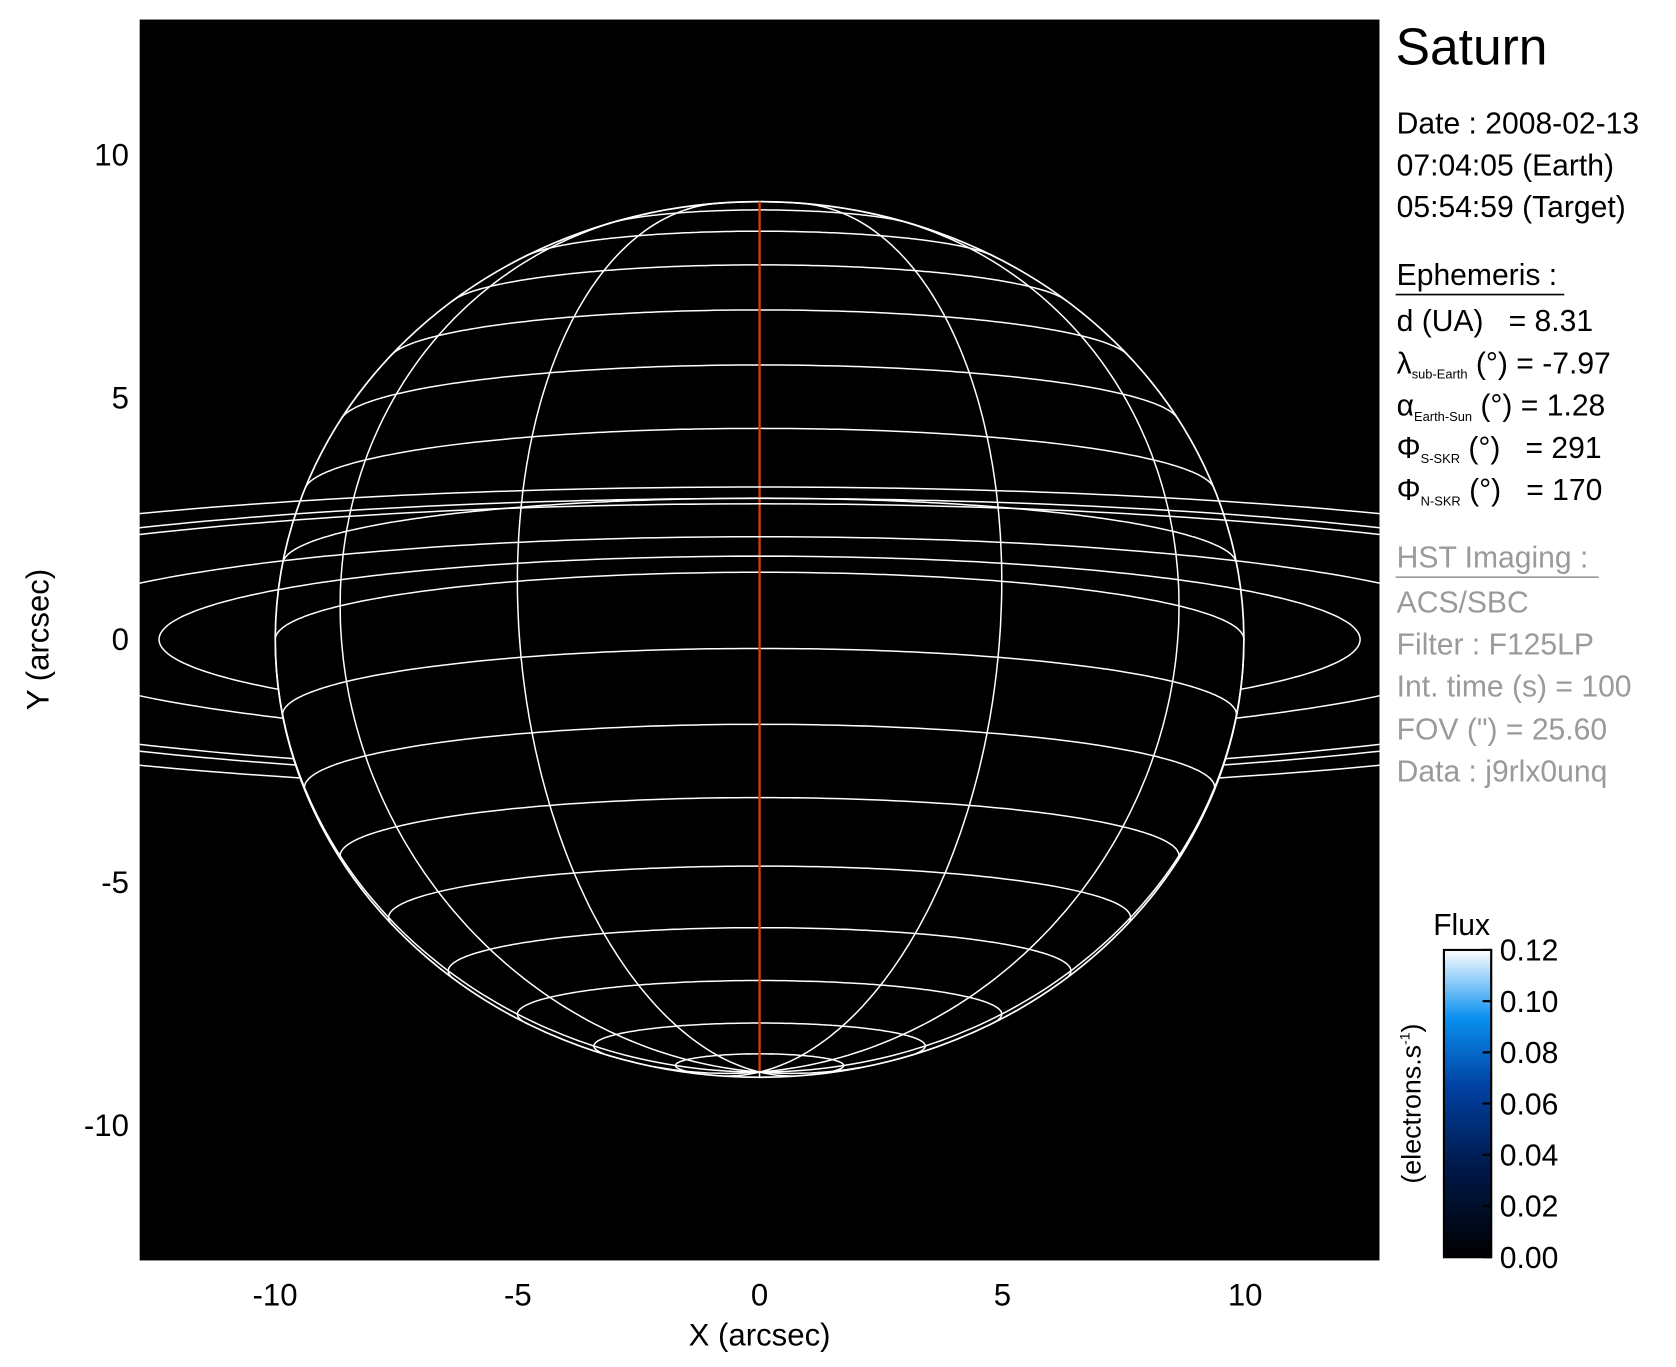 This screenshot has width=1676, height=1367. Describe the element at coordinates (1440, 321) in the screenshot. I see `ephemeris-symbol: d (UA)` at that location.